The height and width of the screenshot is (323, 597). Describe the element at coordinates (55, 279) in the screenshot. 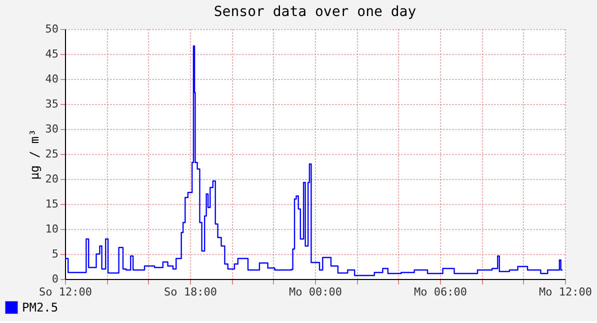

I see `y-tick-label: 0` at that location.